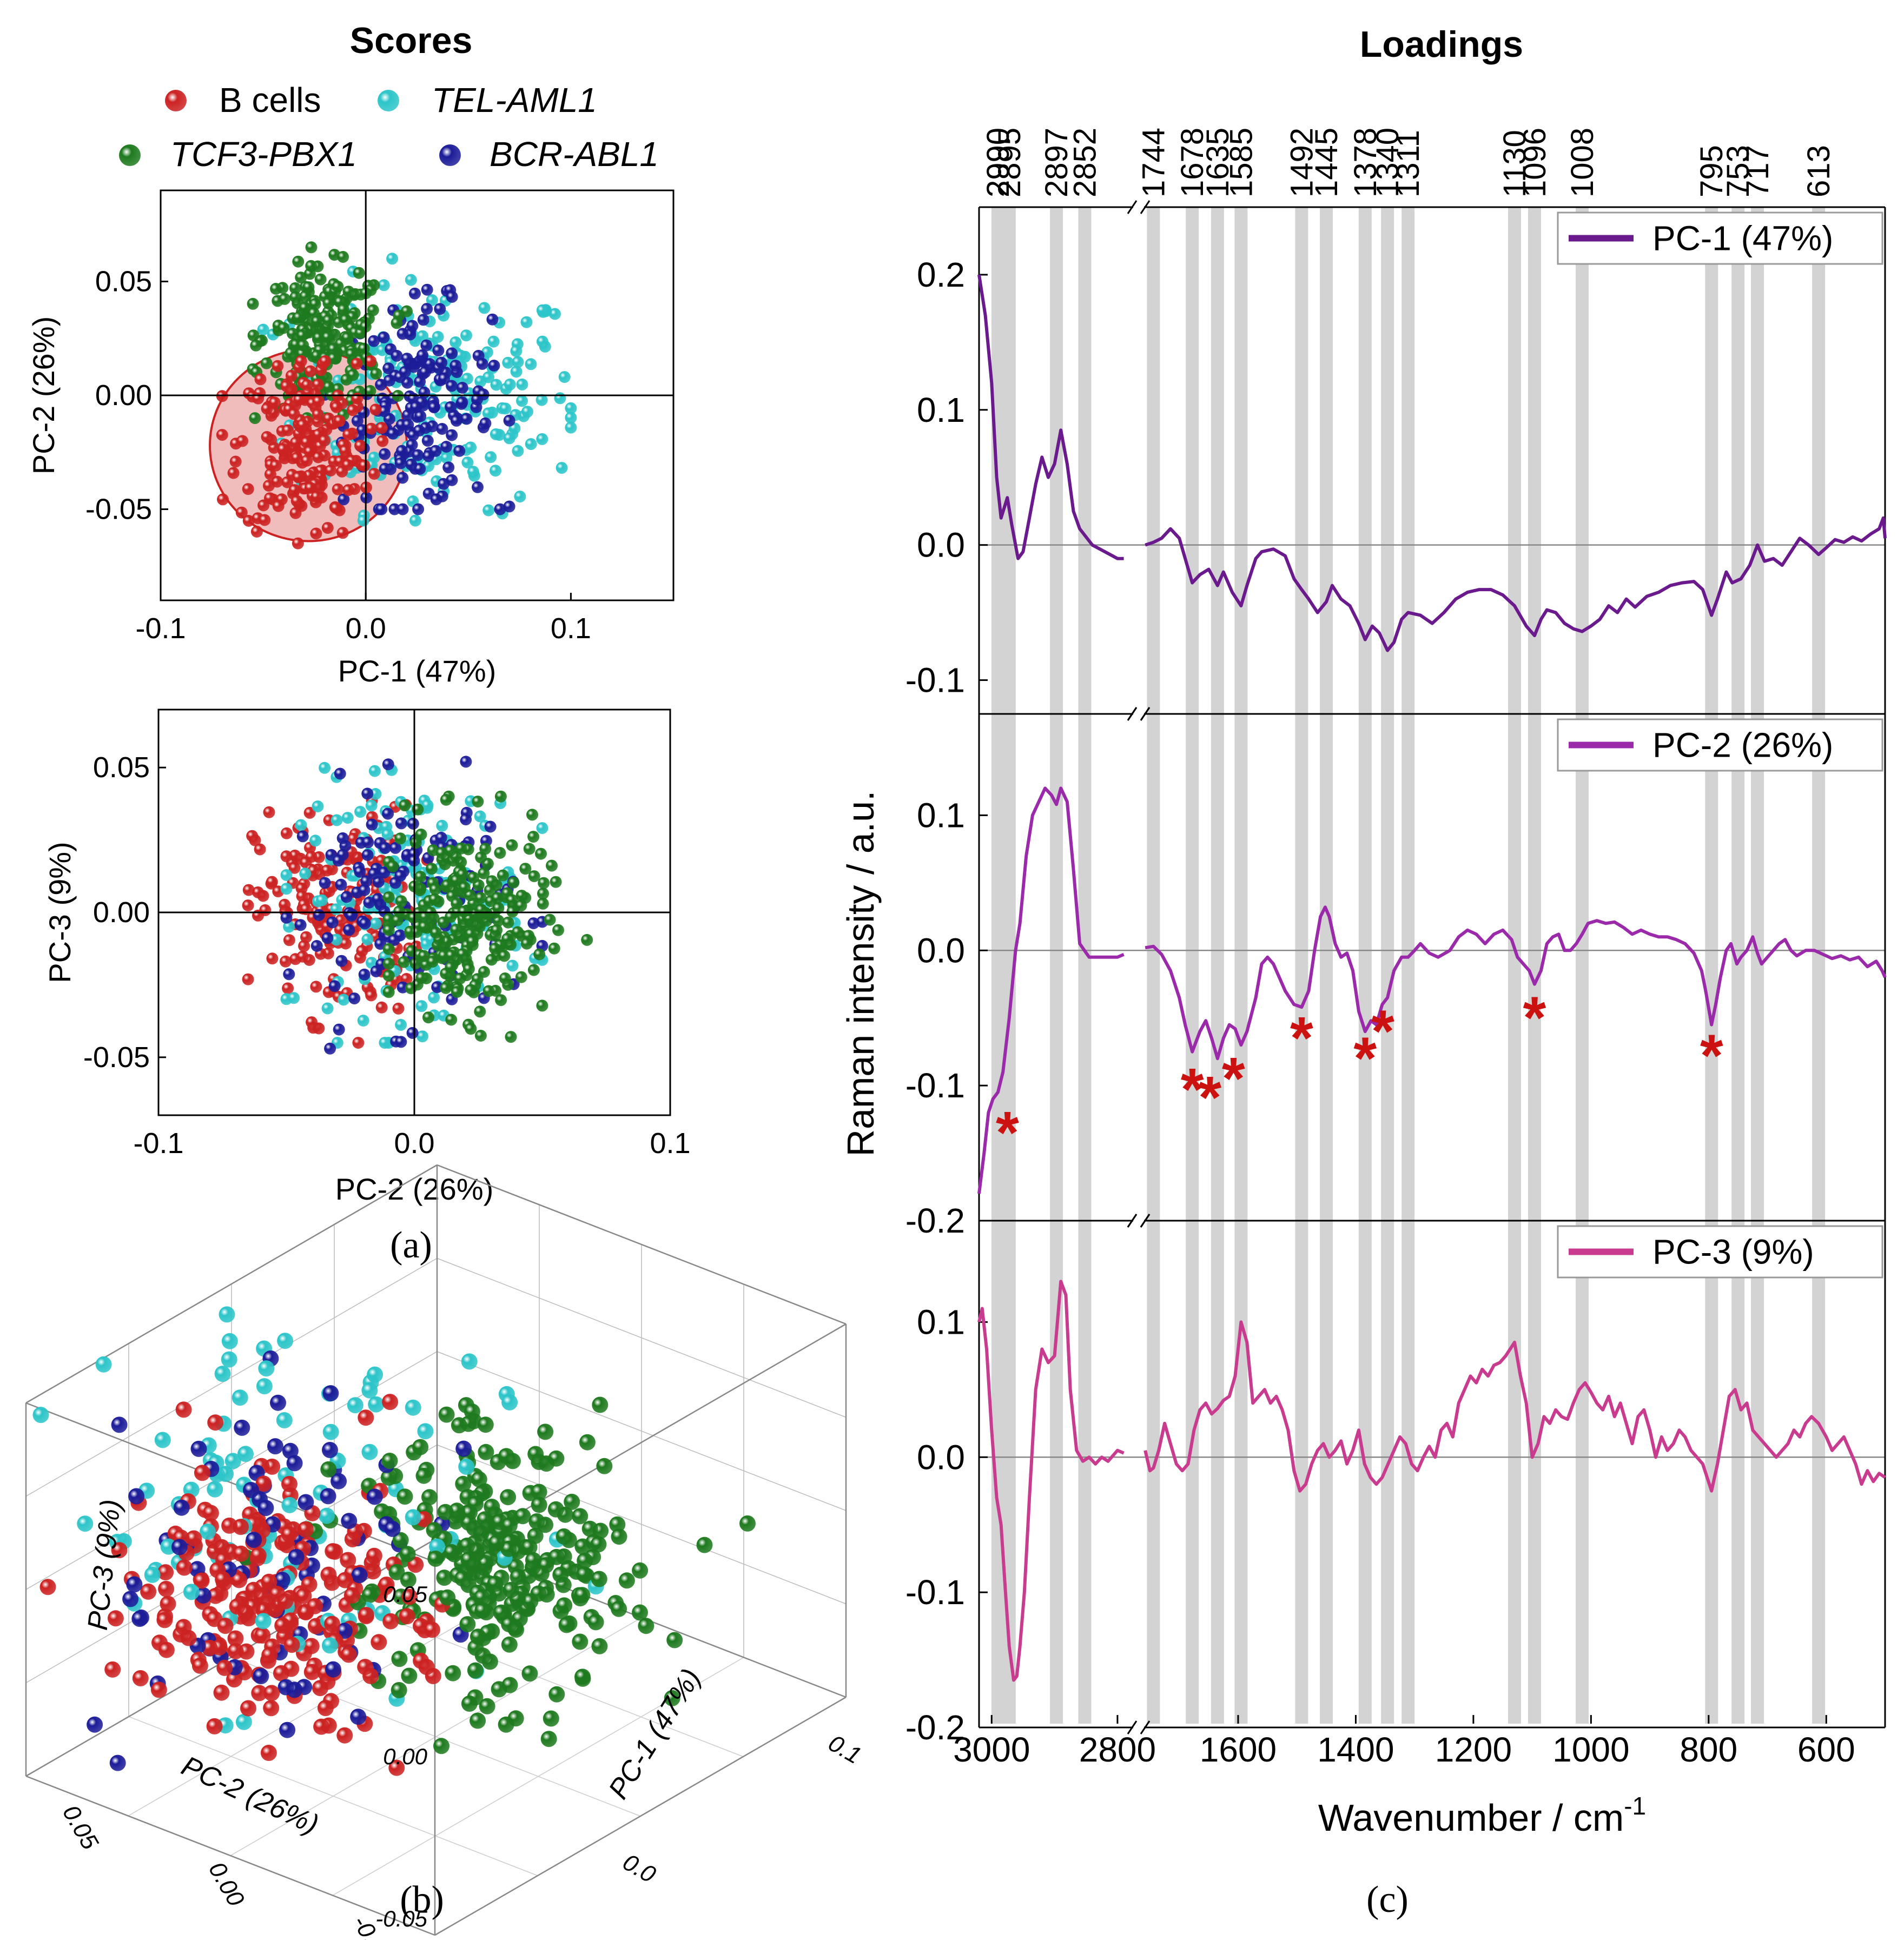 The width and height of the screenshot is (1904, 1940). I want to click on loading-line-pc1-high, so click(1050, 417).